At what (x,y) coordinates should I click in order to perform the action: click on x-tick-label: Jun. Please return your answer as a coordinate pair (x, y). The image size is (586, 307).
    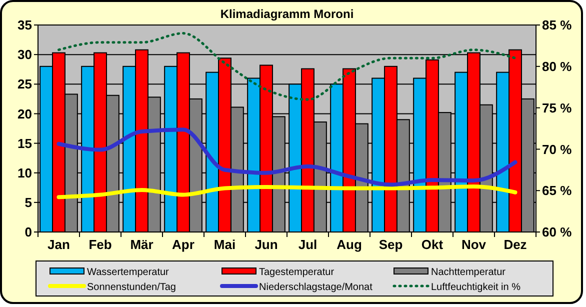
    Looking at the image, I should click on (266, 244).